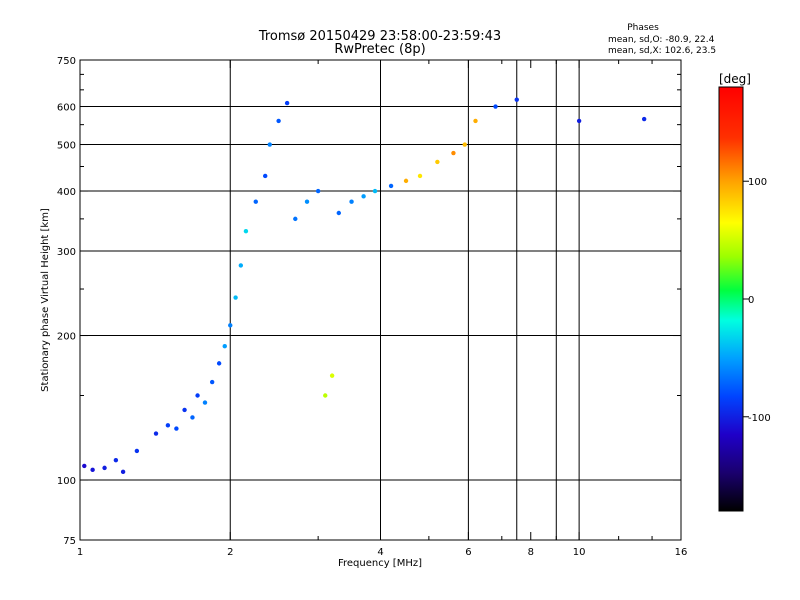 The height and width of the screenshot is (600, 800). I want to click on chart-title: Tromsø 20150429 23:58:00-23:59:43, so click(379, 36).